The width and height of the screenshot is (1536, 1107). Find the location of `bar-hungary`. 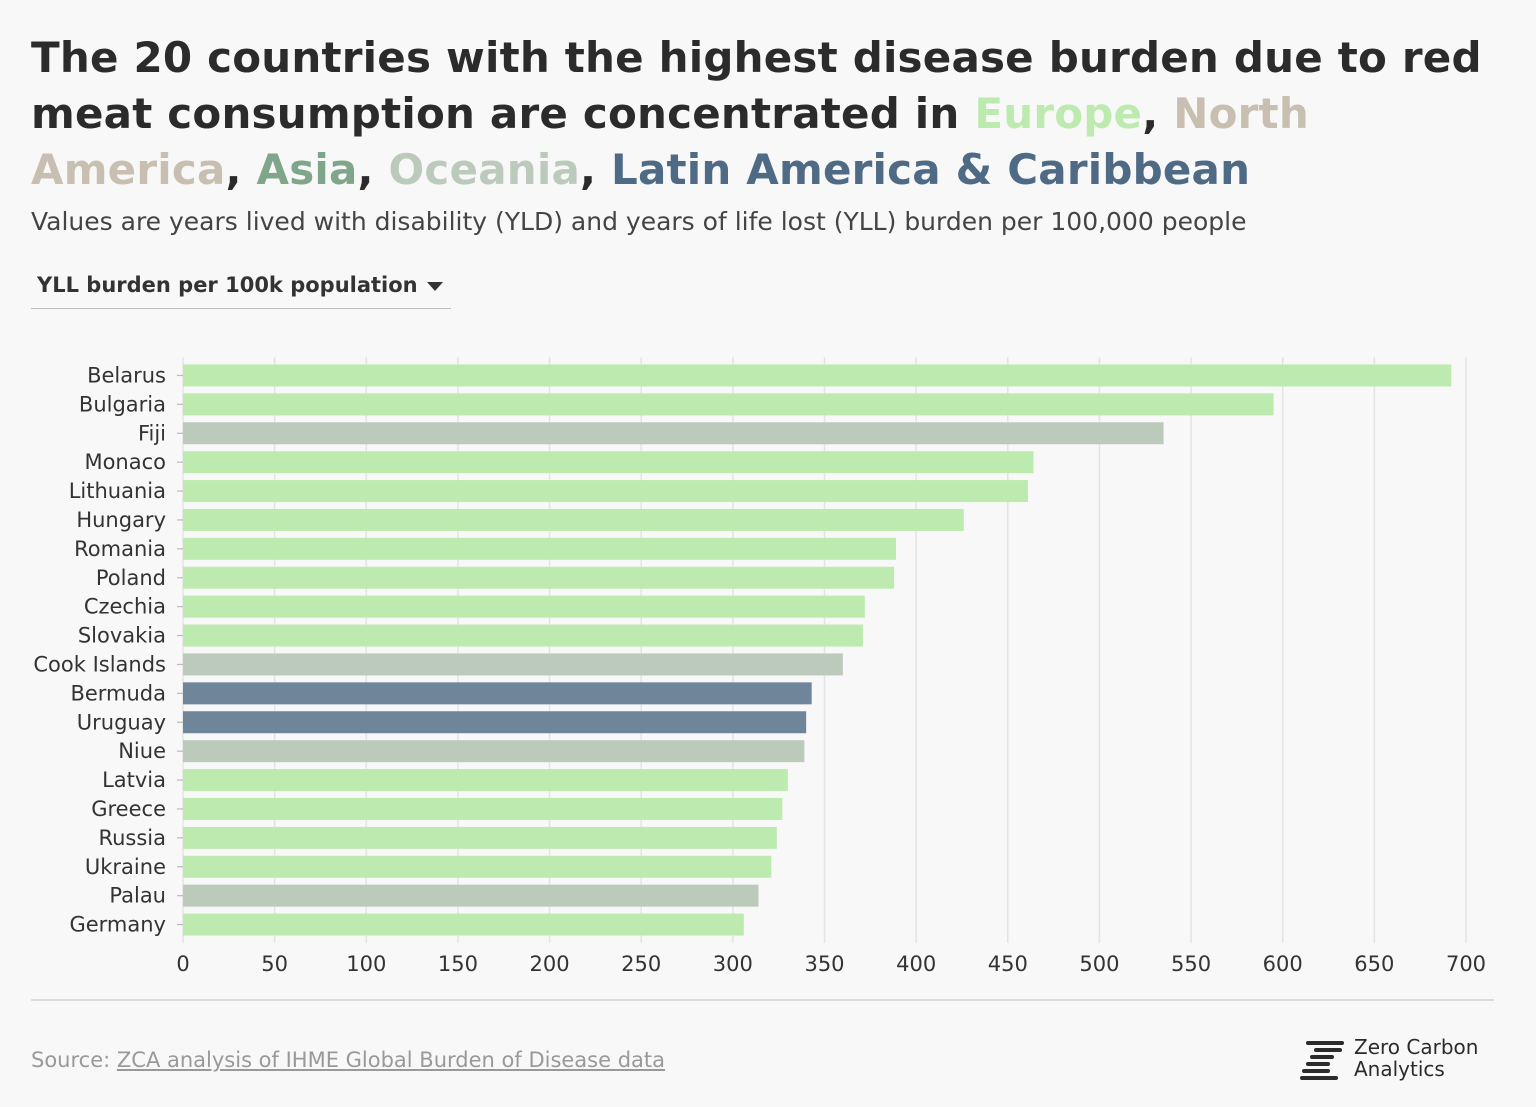

bar-hungary is located at coordinates (573, 519).